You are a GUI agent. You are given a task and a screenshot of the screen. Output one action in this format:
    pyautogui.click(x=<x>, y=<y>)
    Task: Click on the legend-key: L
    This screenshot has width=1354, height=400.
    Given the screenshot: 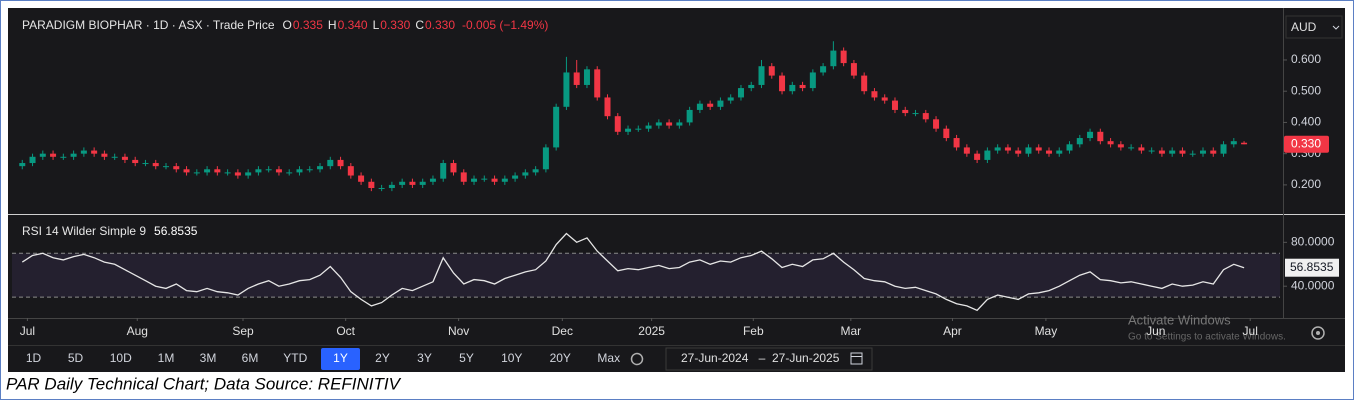 What is the action you would take?
    pyautogui.click(x=376, y=25)
    